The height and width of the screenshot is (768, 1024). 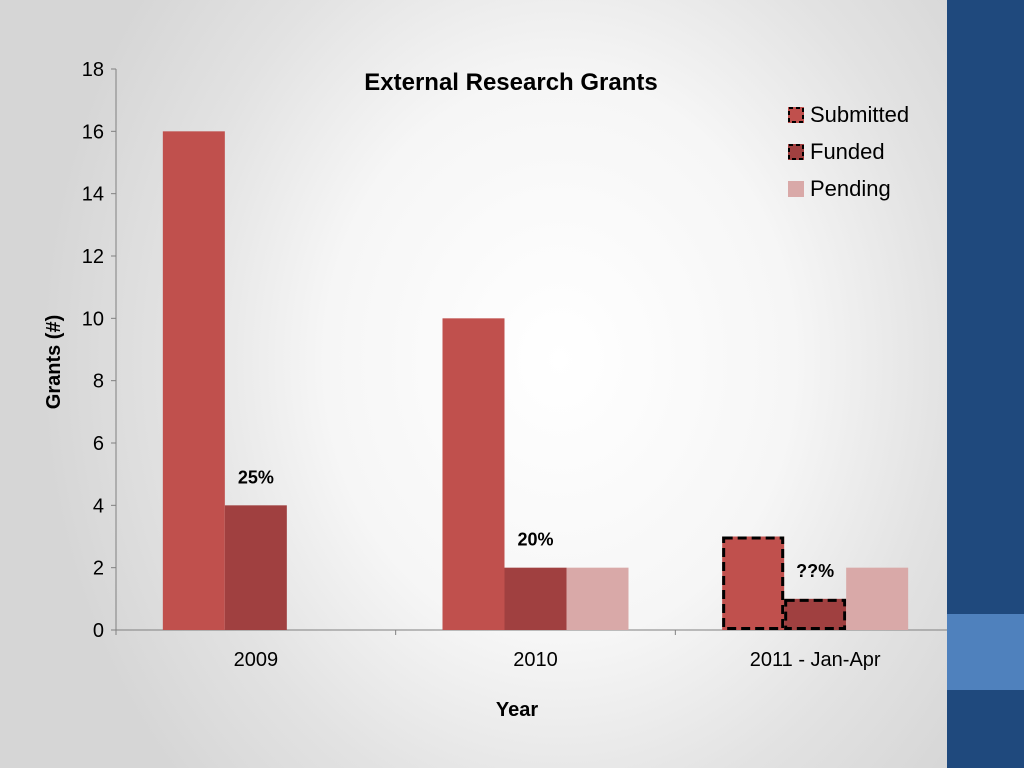 What do you see at coordinates (98, 506) in the screenshot?
I see `y-tick-label: 4` at bounding box center [98, 506].